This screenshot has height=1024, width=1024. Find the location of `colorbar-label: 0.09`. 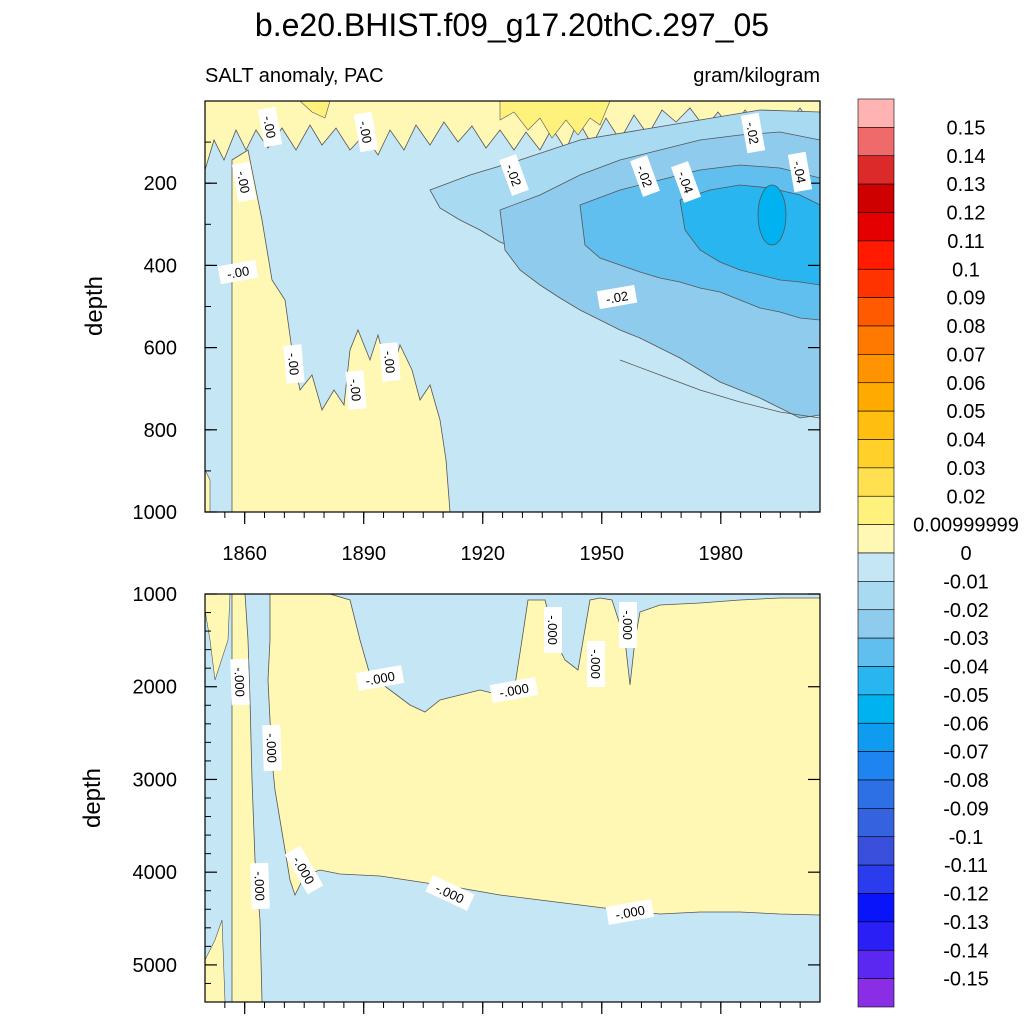

colorbar-label: 0.09 is located at coordinates (966, 299).